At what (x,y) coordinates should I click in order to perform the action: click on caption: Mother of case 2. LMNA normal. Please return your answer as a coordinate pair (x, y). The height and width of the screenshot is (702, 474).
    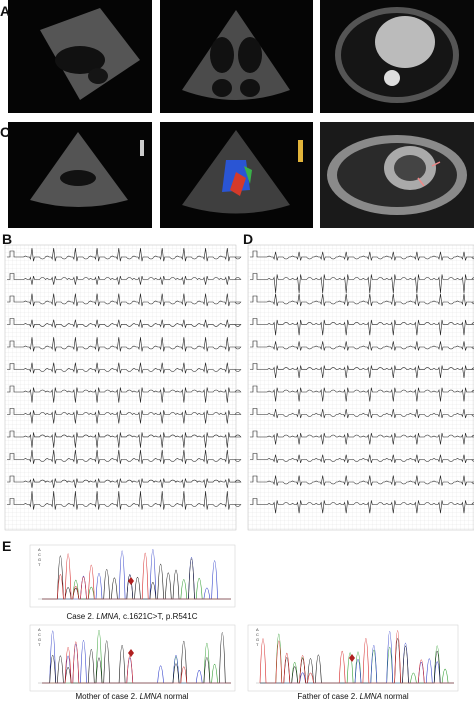
    Looking at the image, I should click on (132, 696).